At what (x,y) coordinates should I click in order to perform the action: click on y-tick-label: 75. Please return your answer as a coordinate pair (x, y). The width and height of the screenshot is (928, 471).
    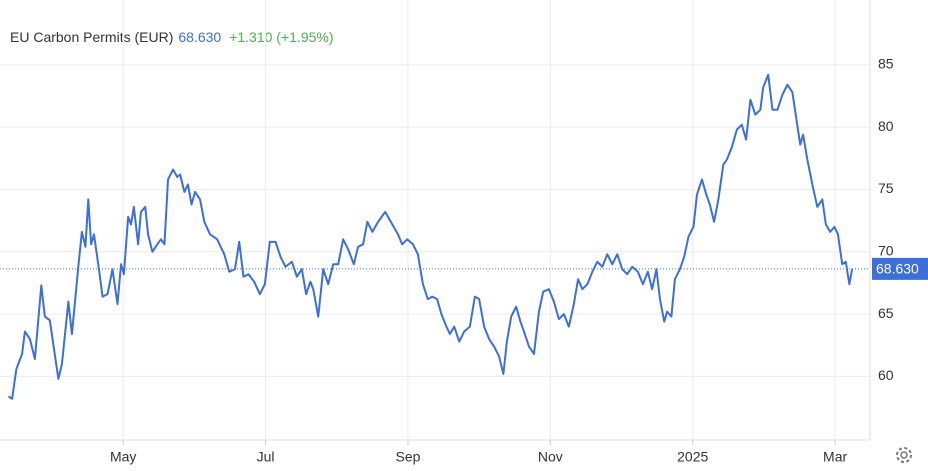
    Looking at the image, I should click on (886, 188).